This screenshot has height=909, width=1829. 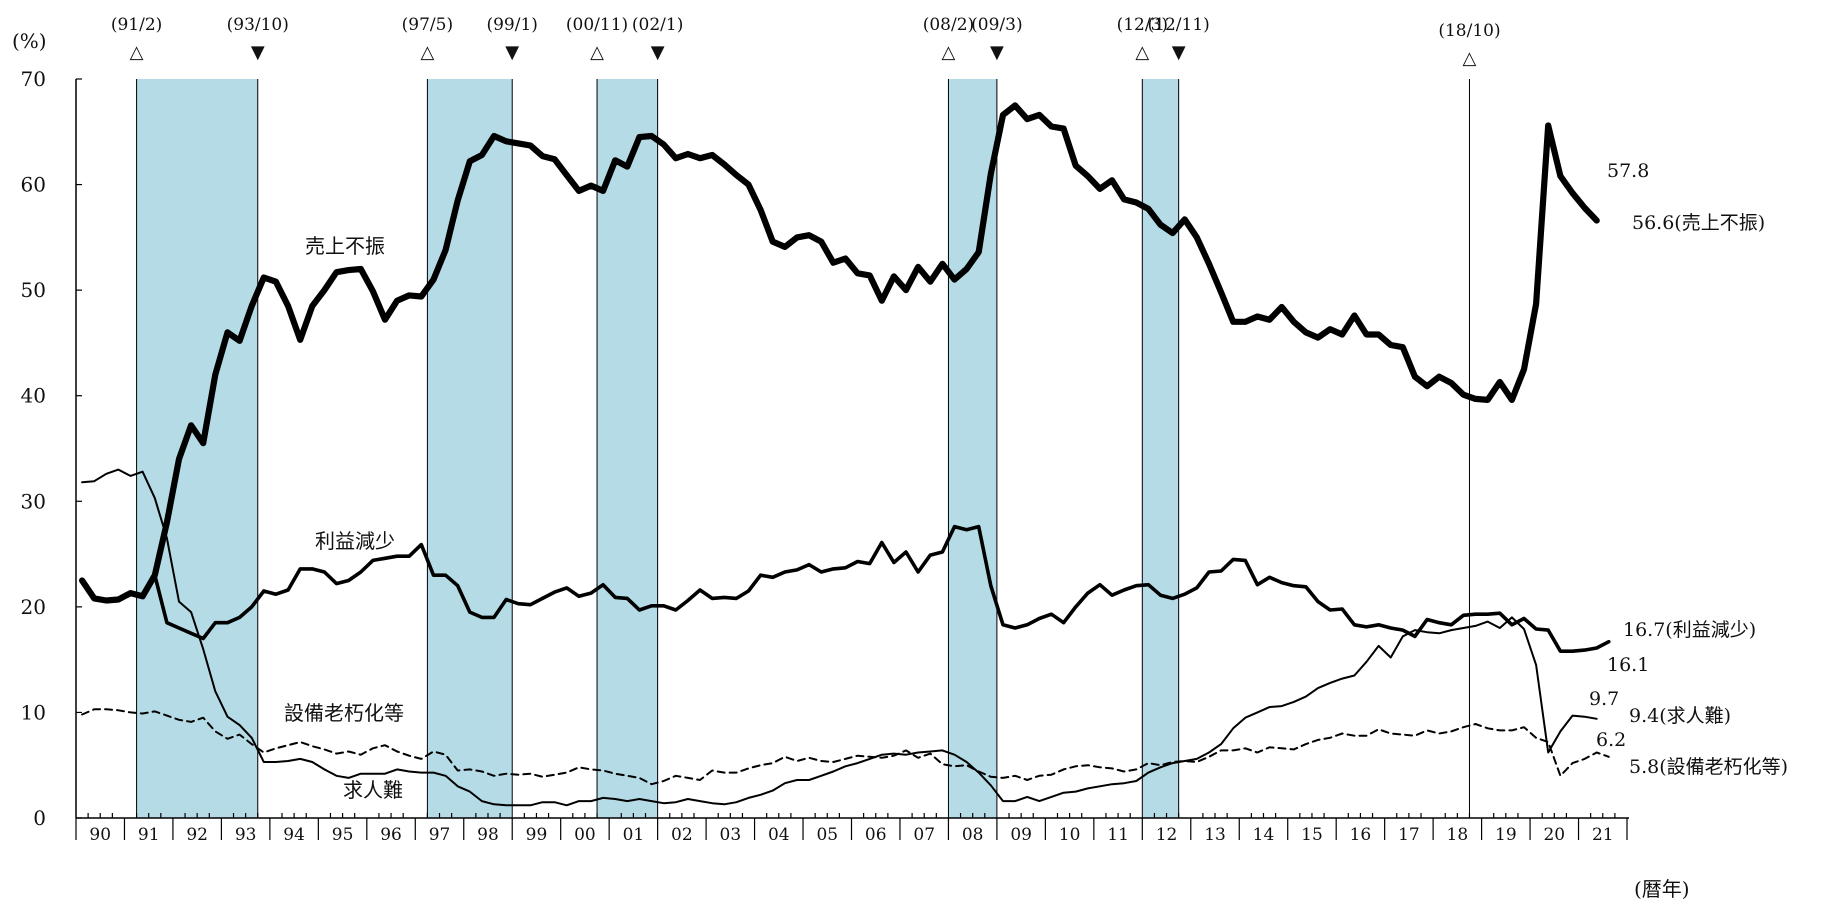 I want to click on y-tick-label: 40, so click(x=33, y=396).